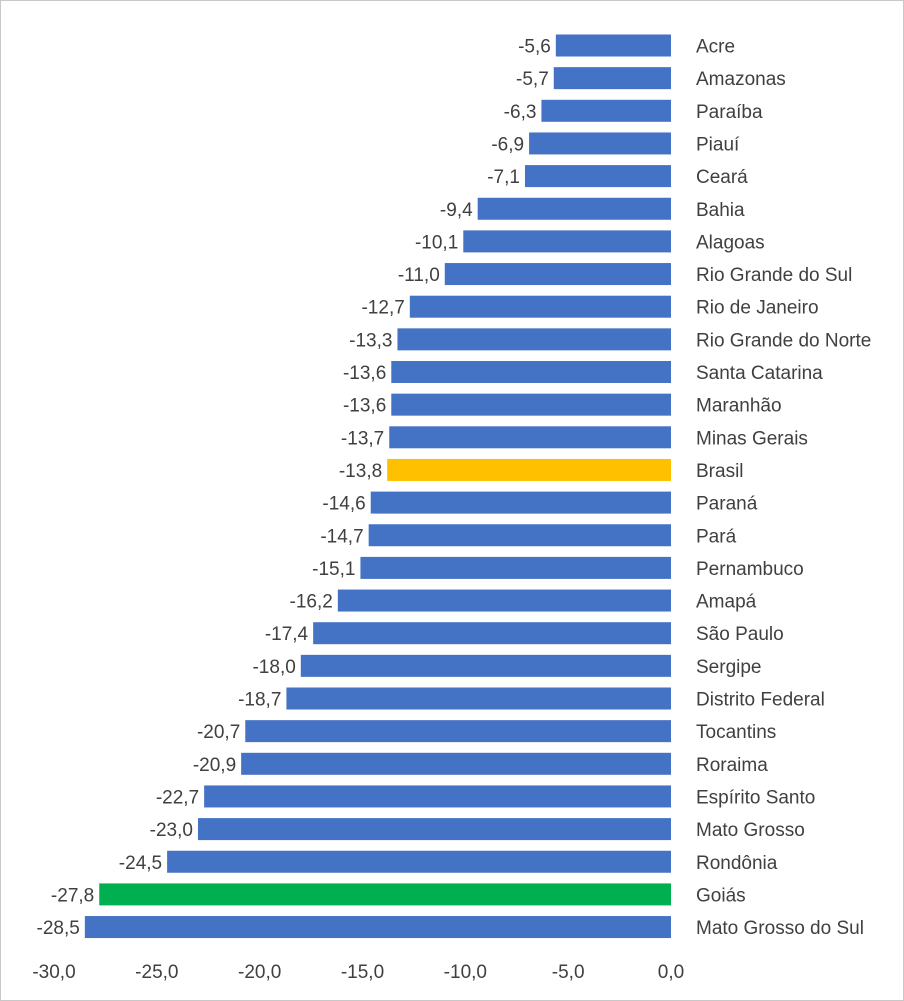 This screenshot has width=904, height=1001. What do you see at coordinates (519, 535) in the screenshot?
I see `bar-para` at bounding box center [519, 535].